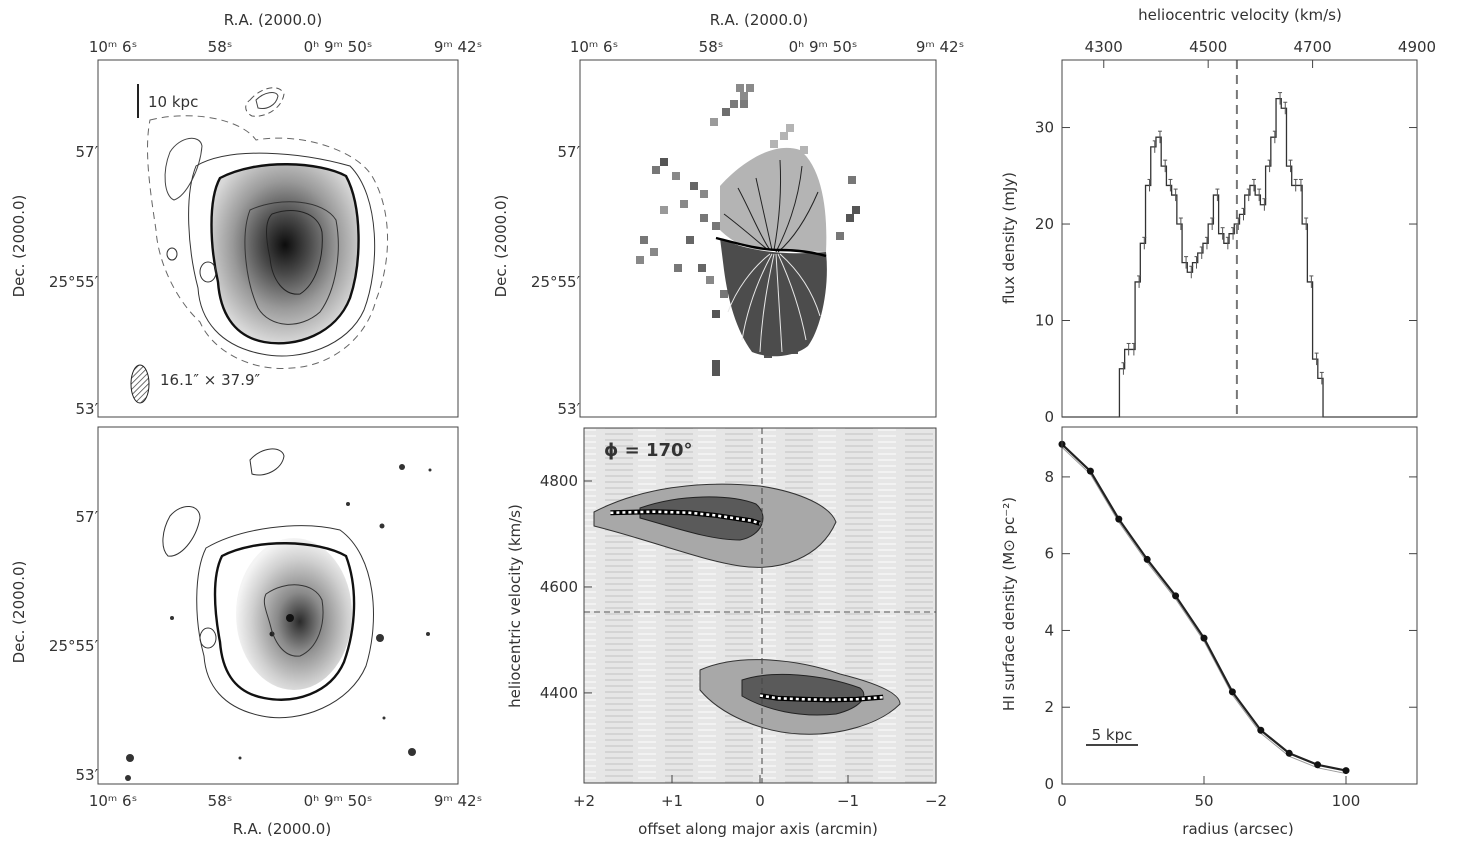  What do you see at coordinates (338, 47) in the screenshot?
I see `hi-map-top-tick-3: 0ʰ 9ᵐ 50ˢ` at bounding box center [338, 47].